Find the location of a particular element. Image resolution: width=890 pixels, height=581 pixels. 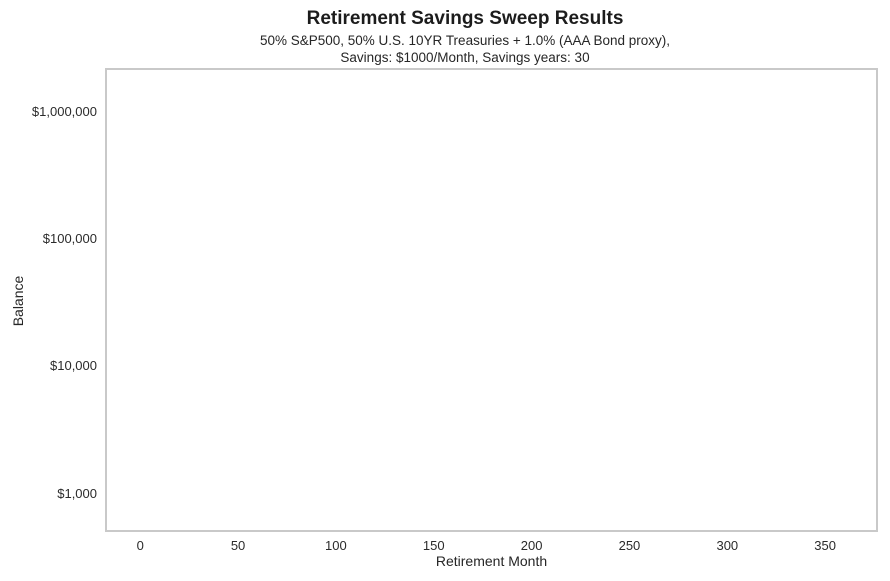

x-tick-label: 200 is located at coordinates (531, 545).